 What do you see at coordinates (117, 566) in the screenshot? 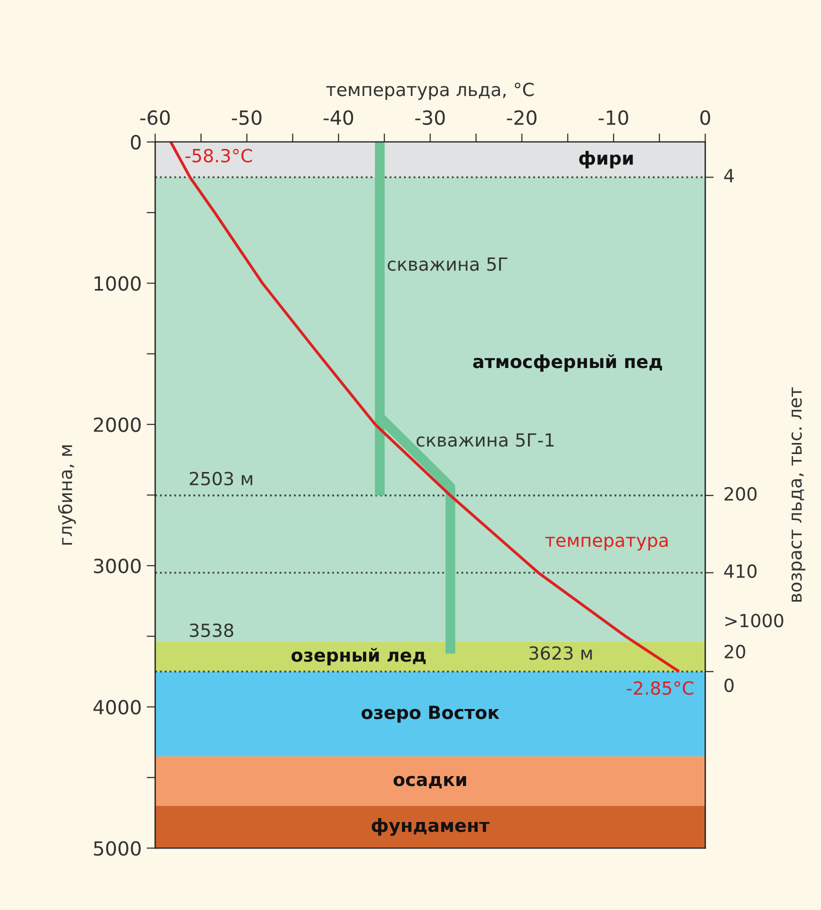
I see `y-tick-label: 3000` at bounding box center [117, 566].